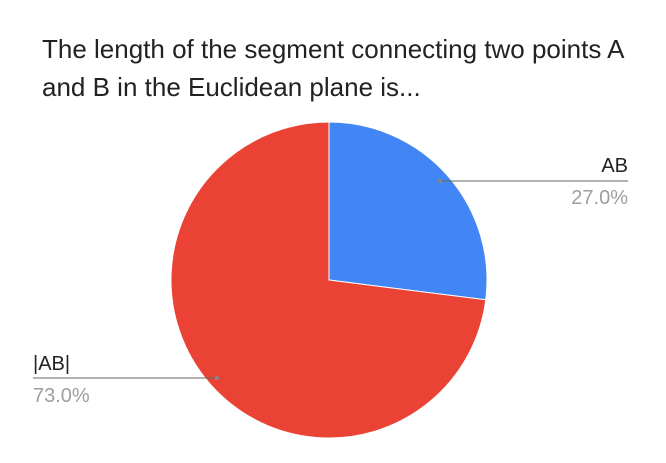  What do you see at coordinates (614, 166) in the screenshot?
I see `slice-label-0: AB` at bounding box center [614, 166].